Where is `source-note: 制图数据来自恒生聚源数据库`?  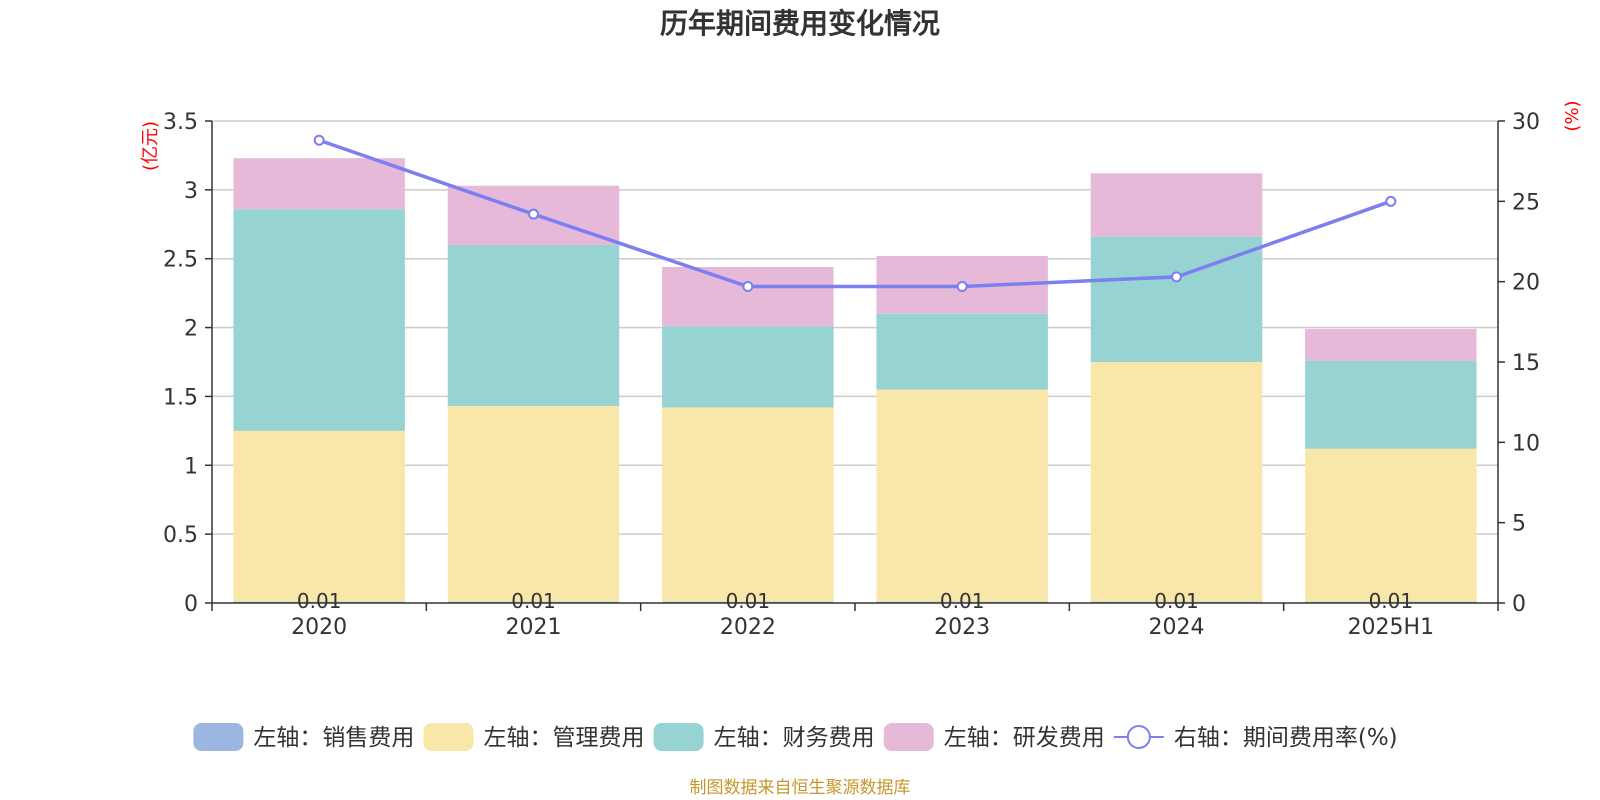
source-note: 制图数据来自恒生聚源数据库 is located at coordinates (800, 788).